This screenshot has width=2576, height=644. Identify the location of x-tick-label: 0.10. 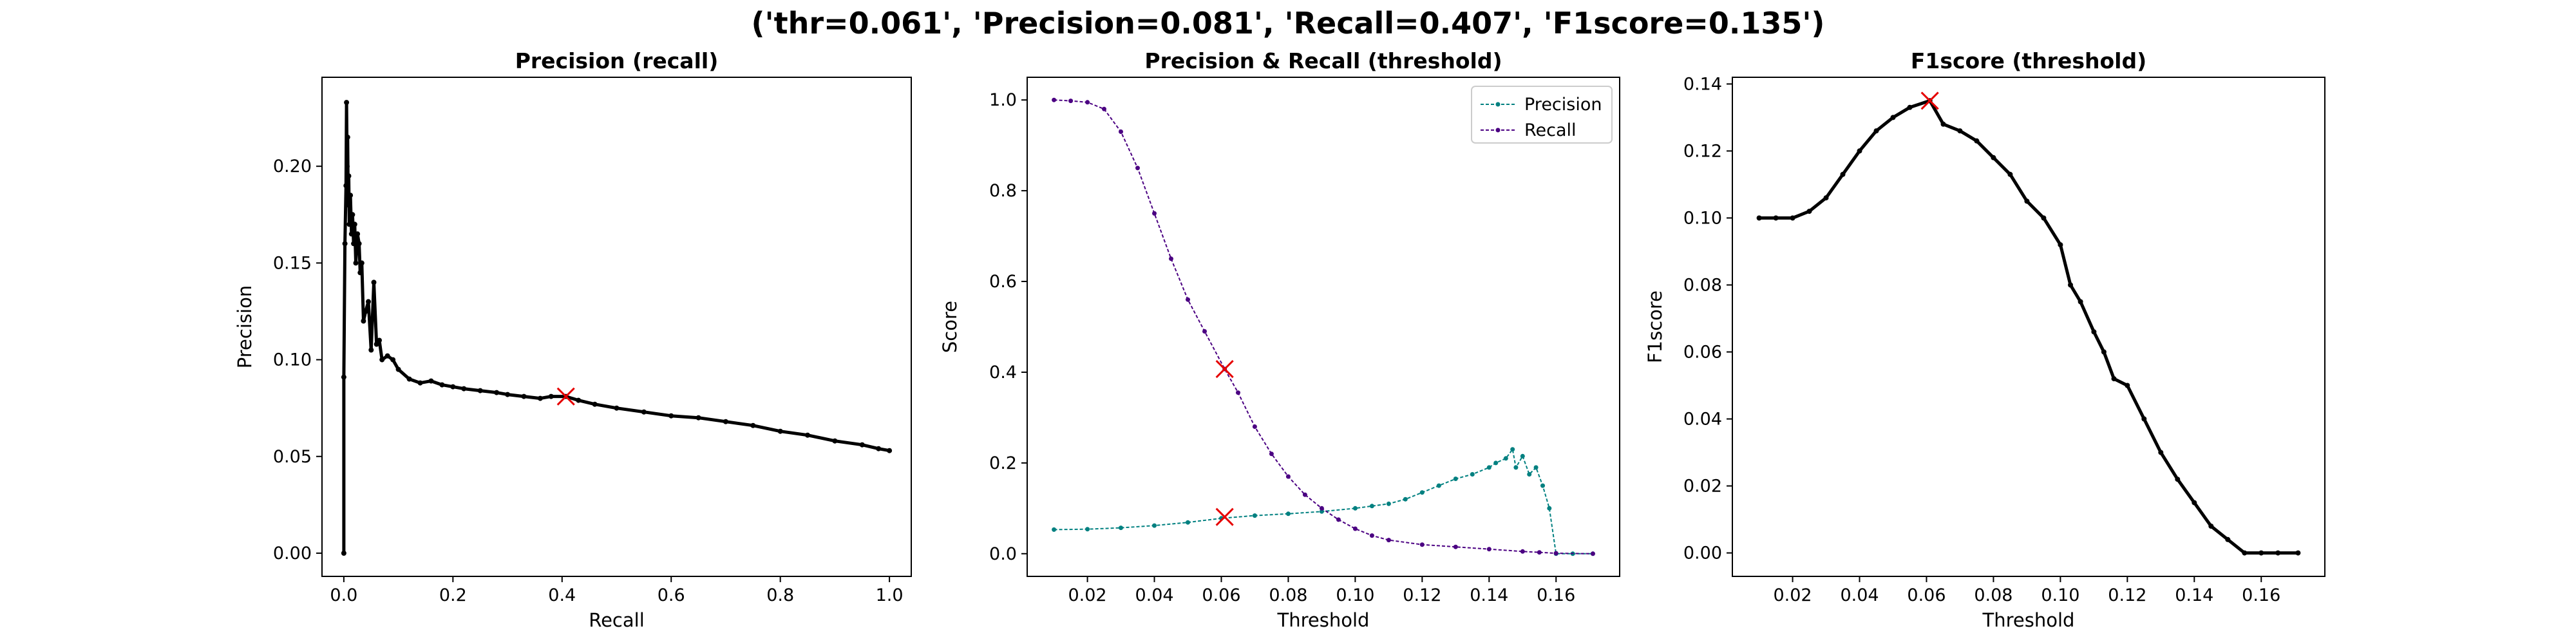
(2060, 595).